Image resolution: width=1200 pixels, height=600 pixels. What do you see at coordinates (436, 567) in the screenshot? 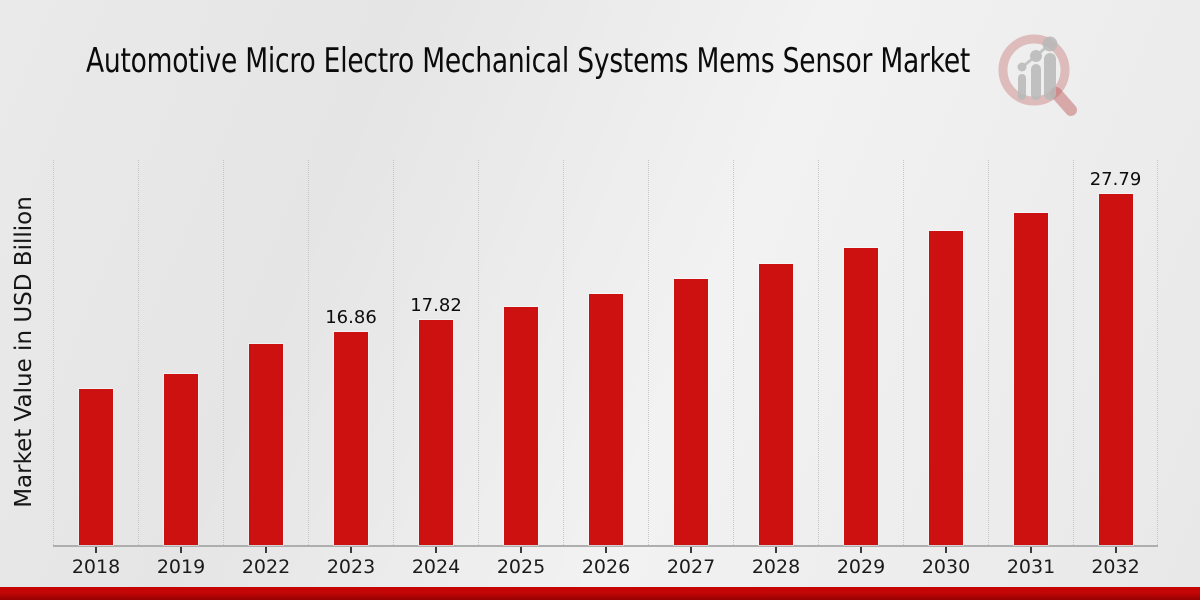
I see `x-axis-tick-label-2024: 2024` at bounding box center [436, 567].